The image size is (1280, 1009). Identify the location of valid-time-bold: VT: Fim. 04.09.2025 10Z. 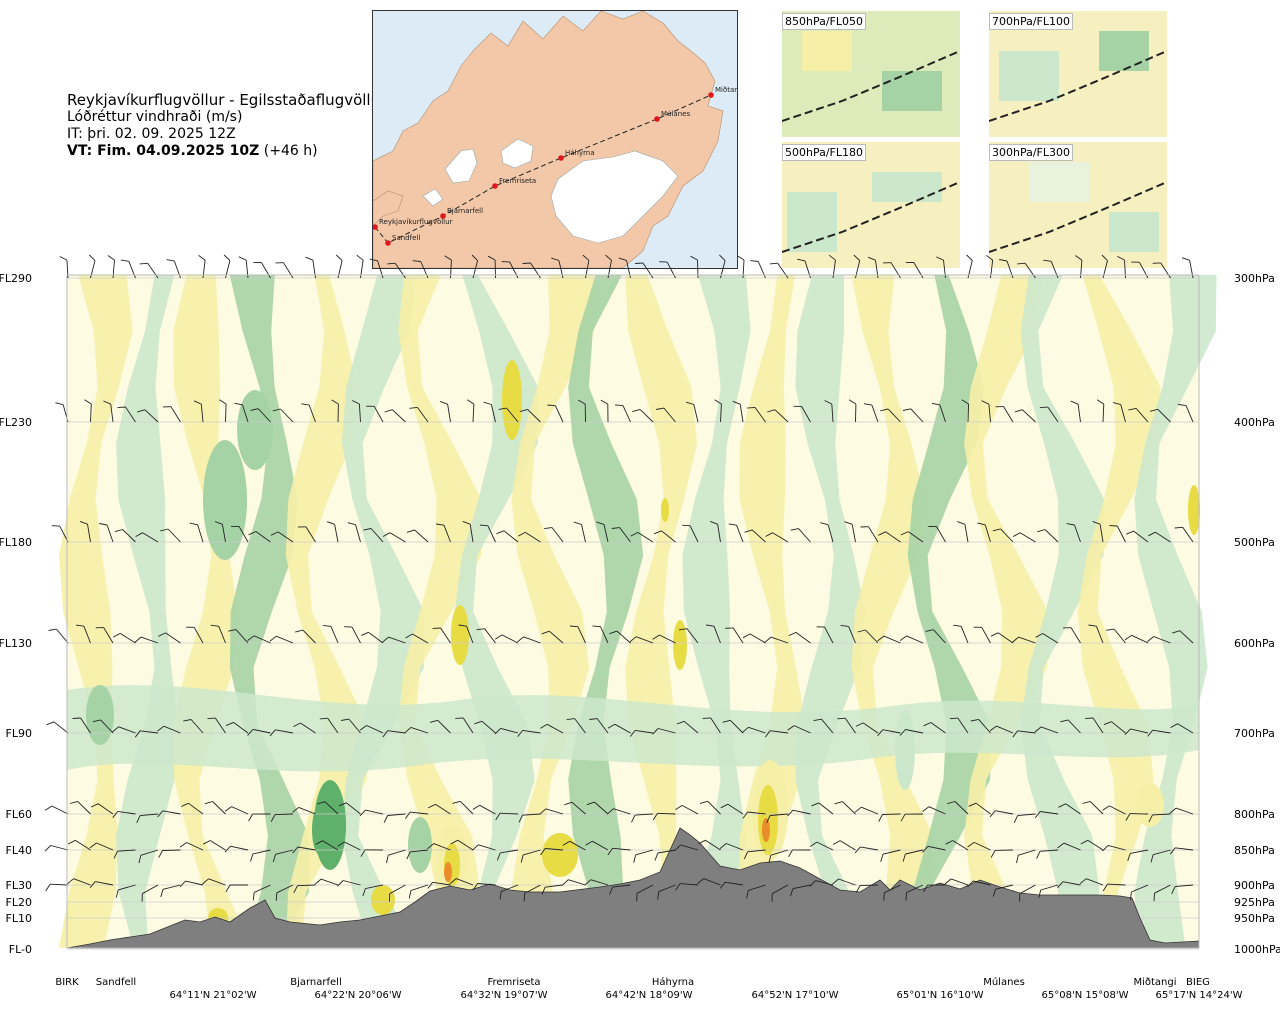
(163, 151).